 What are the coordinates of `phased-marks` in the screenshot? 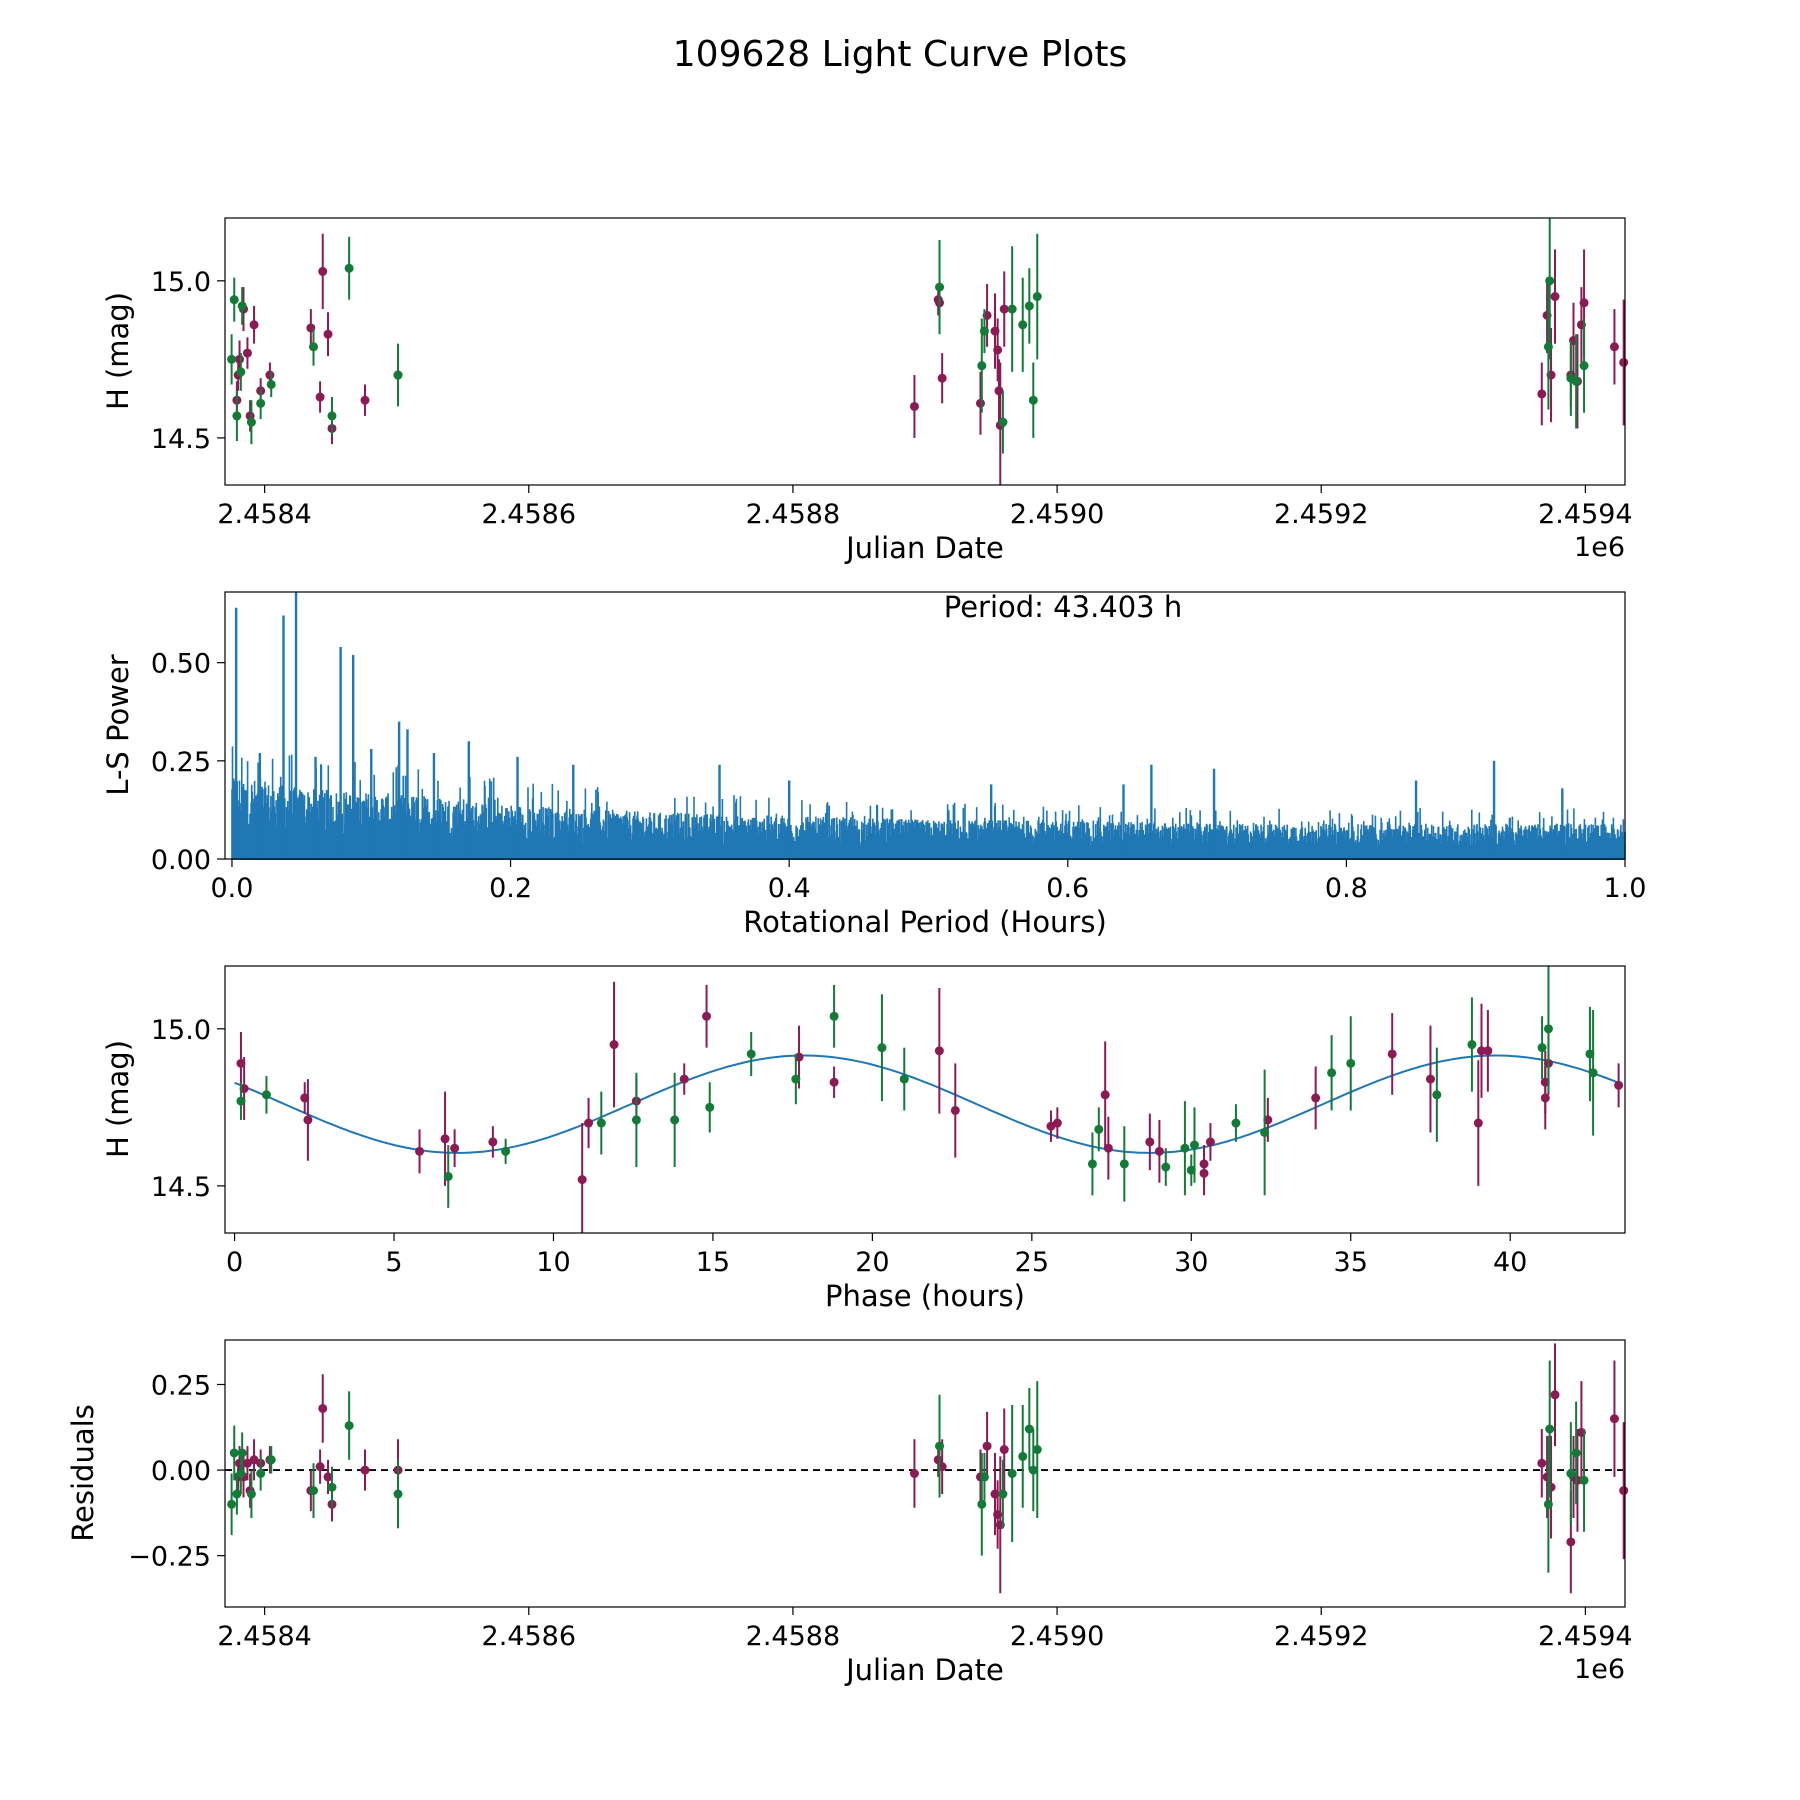 It's located at (930, 1099).